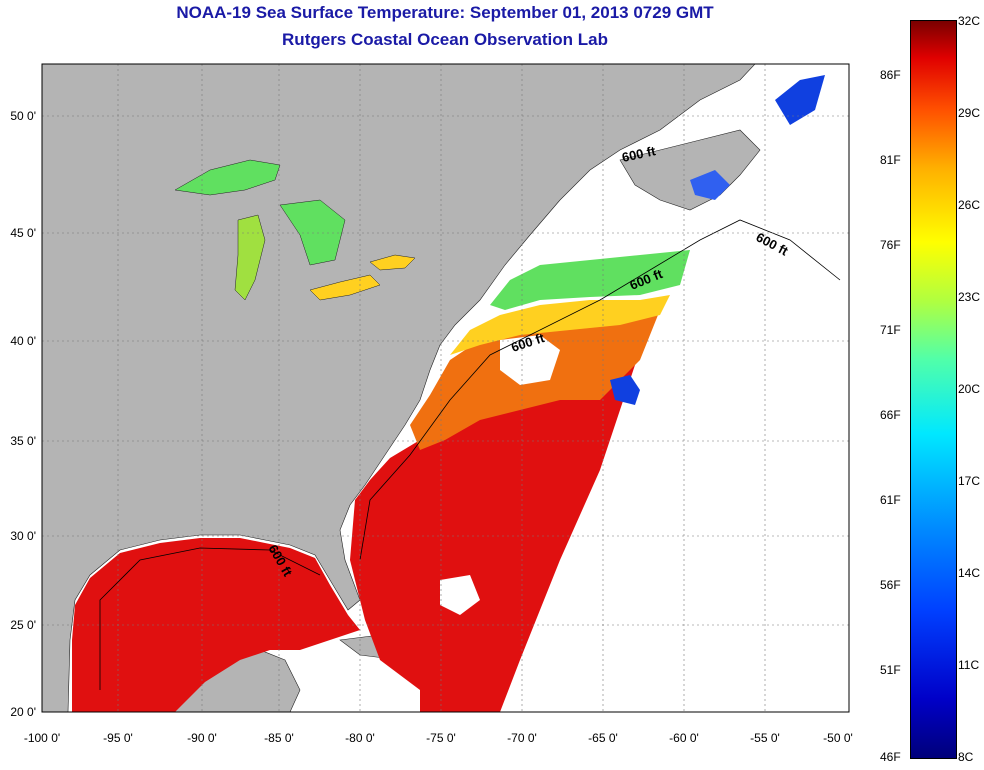  What do you see at coordinates (966, 757) in the screenshot?
I see `colorbar-c-label: 8C` at bounding box center [966, 757].